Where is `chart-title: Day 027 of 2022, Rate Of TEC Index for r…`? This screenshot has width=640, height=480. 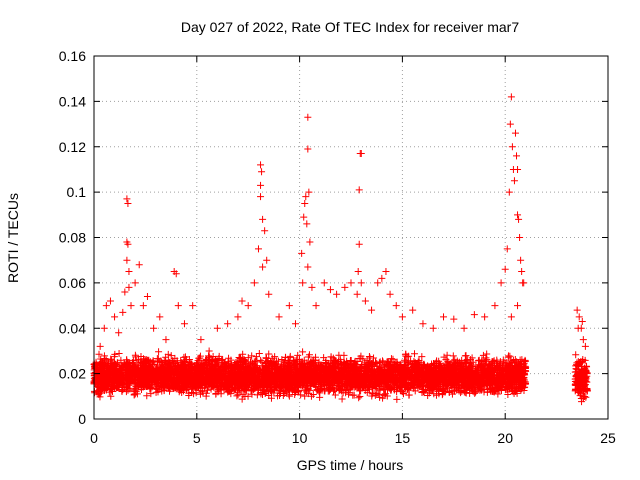
chart-title: Day 027 of 2022, Rate Of TEC Index for r… is located at coordinates (350, 27).